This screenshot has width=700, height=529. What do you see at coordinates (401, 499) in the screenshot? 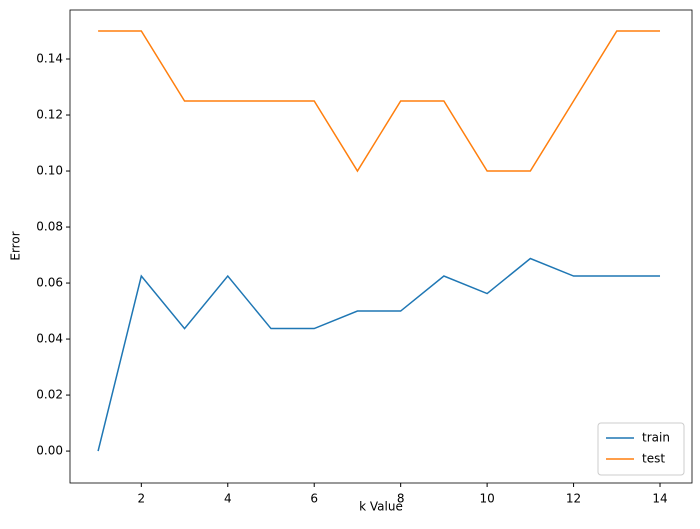
I see `x-tick-label: 8` at bounding box center [401, 499].